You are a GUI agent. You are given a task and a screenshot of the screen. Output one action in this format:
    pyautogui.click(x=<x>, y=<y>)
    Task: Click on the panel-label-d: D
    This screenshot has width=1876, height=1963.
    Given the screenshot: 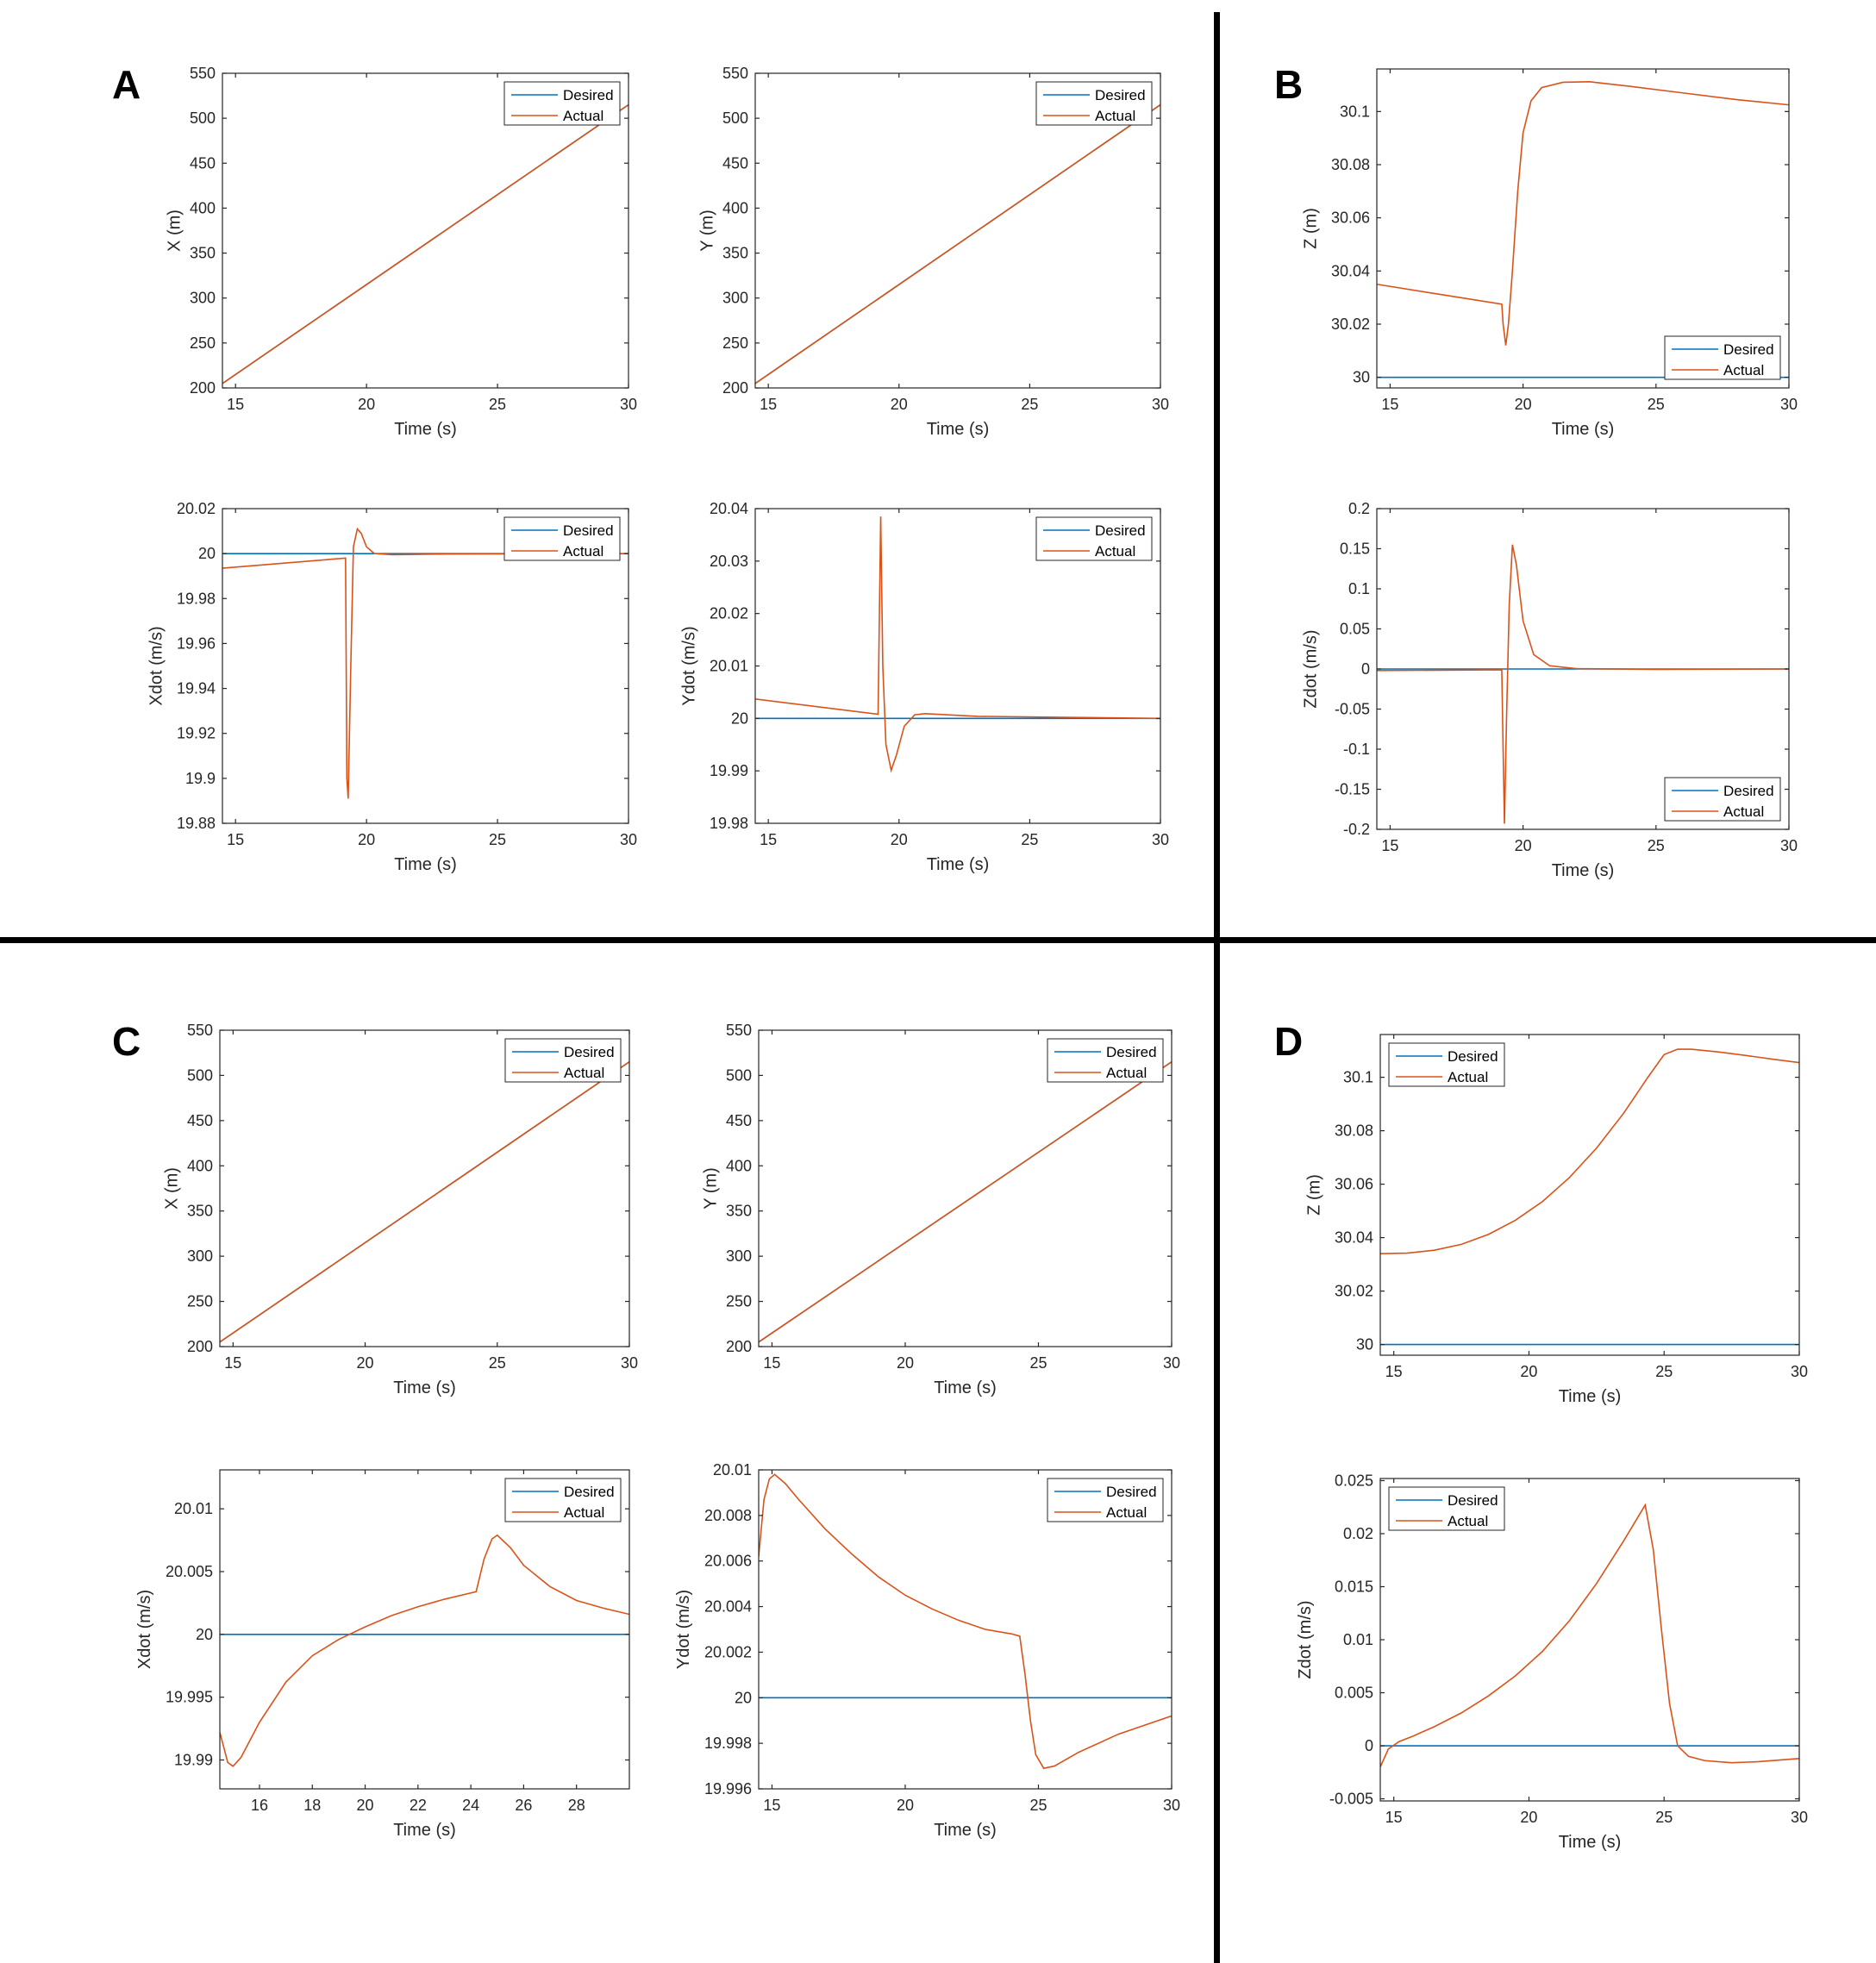 What is the action you would take?
    pyautogui.click(x=1289, y=1041)
    